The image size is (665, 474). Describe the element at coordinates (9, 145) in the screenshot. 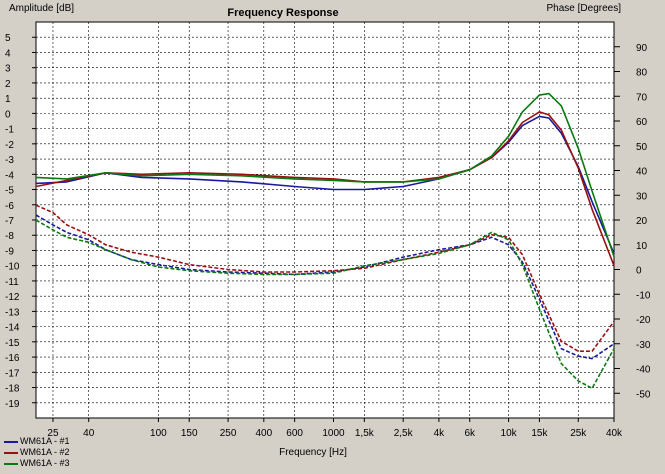

I see `y-tick-label: -2` at that location.